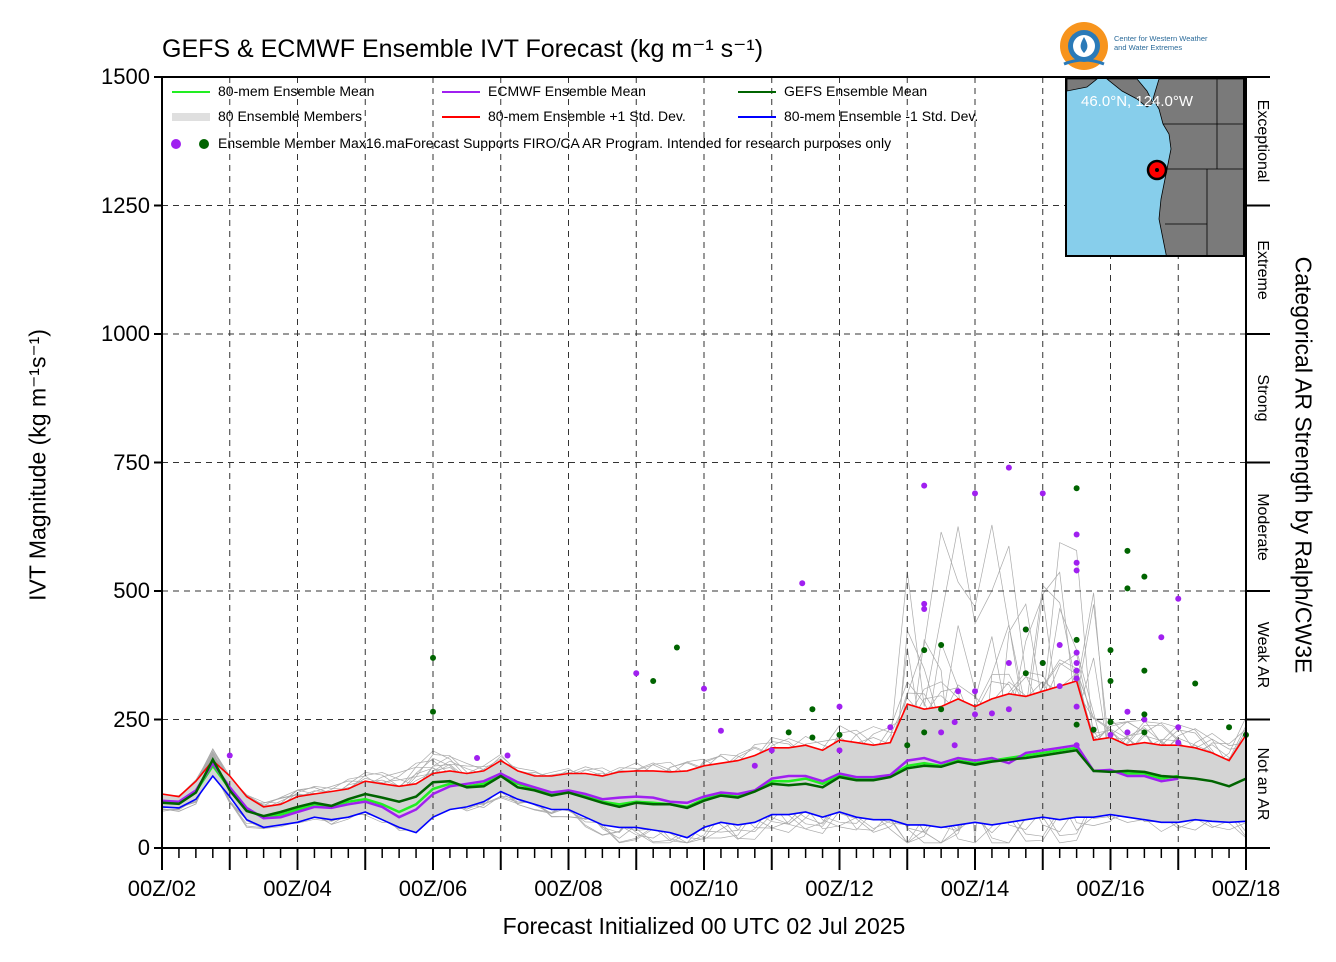  What do you see at coordinates (839, 888) in the screenshot?
I see `x-tick-label: 00Z/12` at bounding box center [839, 888].